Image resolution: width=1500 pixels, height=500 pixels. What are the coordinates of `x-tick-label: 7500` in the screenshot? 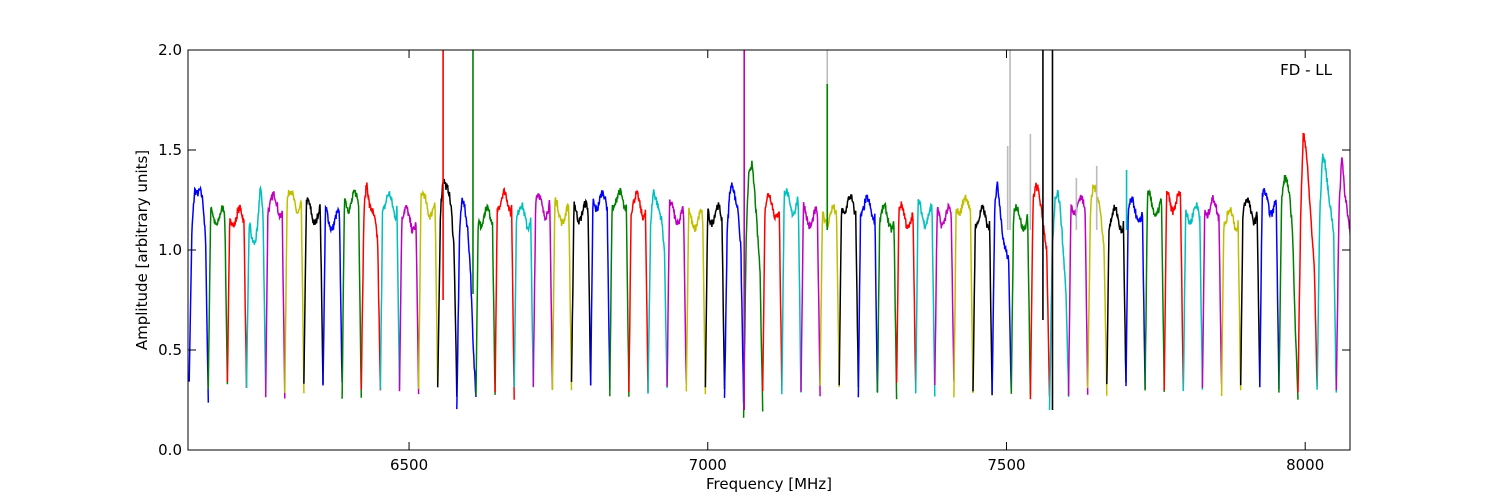 It's located at (1006, 465).